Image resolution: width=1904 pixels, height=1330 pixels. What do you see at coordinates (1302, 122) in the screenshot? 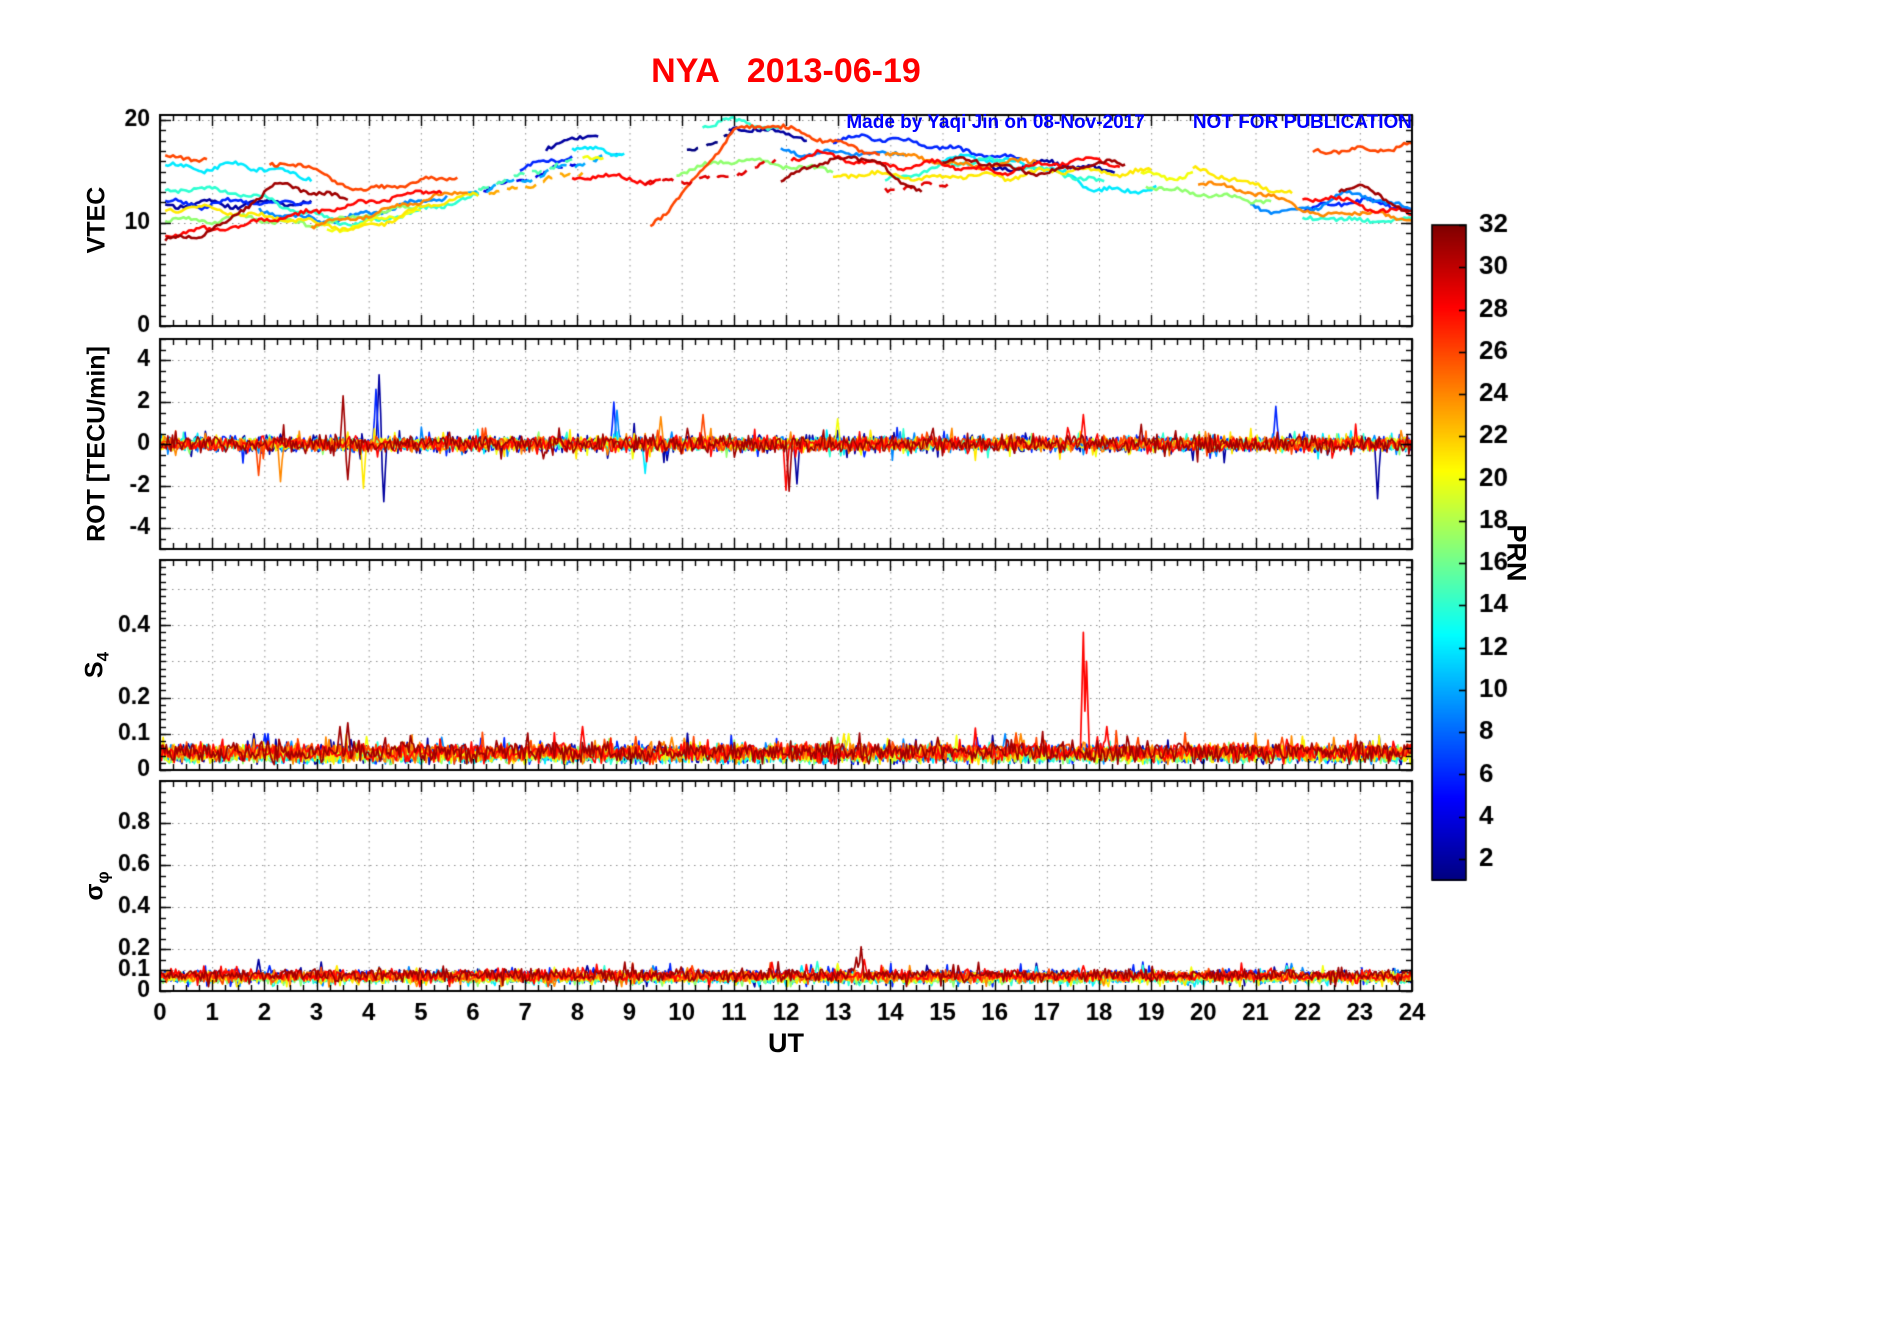
I see `not-for-publication-label: NOT FOR PUBLICATION` at bounding box center [1302, 122].